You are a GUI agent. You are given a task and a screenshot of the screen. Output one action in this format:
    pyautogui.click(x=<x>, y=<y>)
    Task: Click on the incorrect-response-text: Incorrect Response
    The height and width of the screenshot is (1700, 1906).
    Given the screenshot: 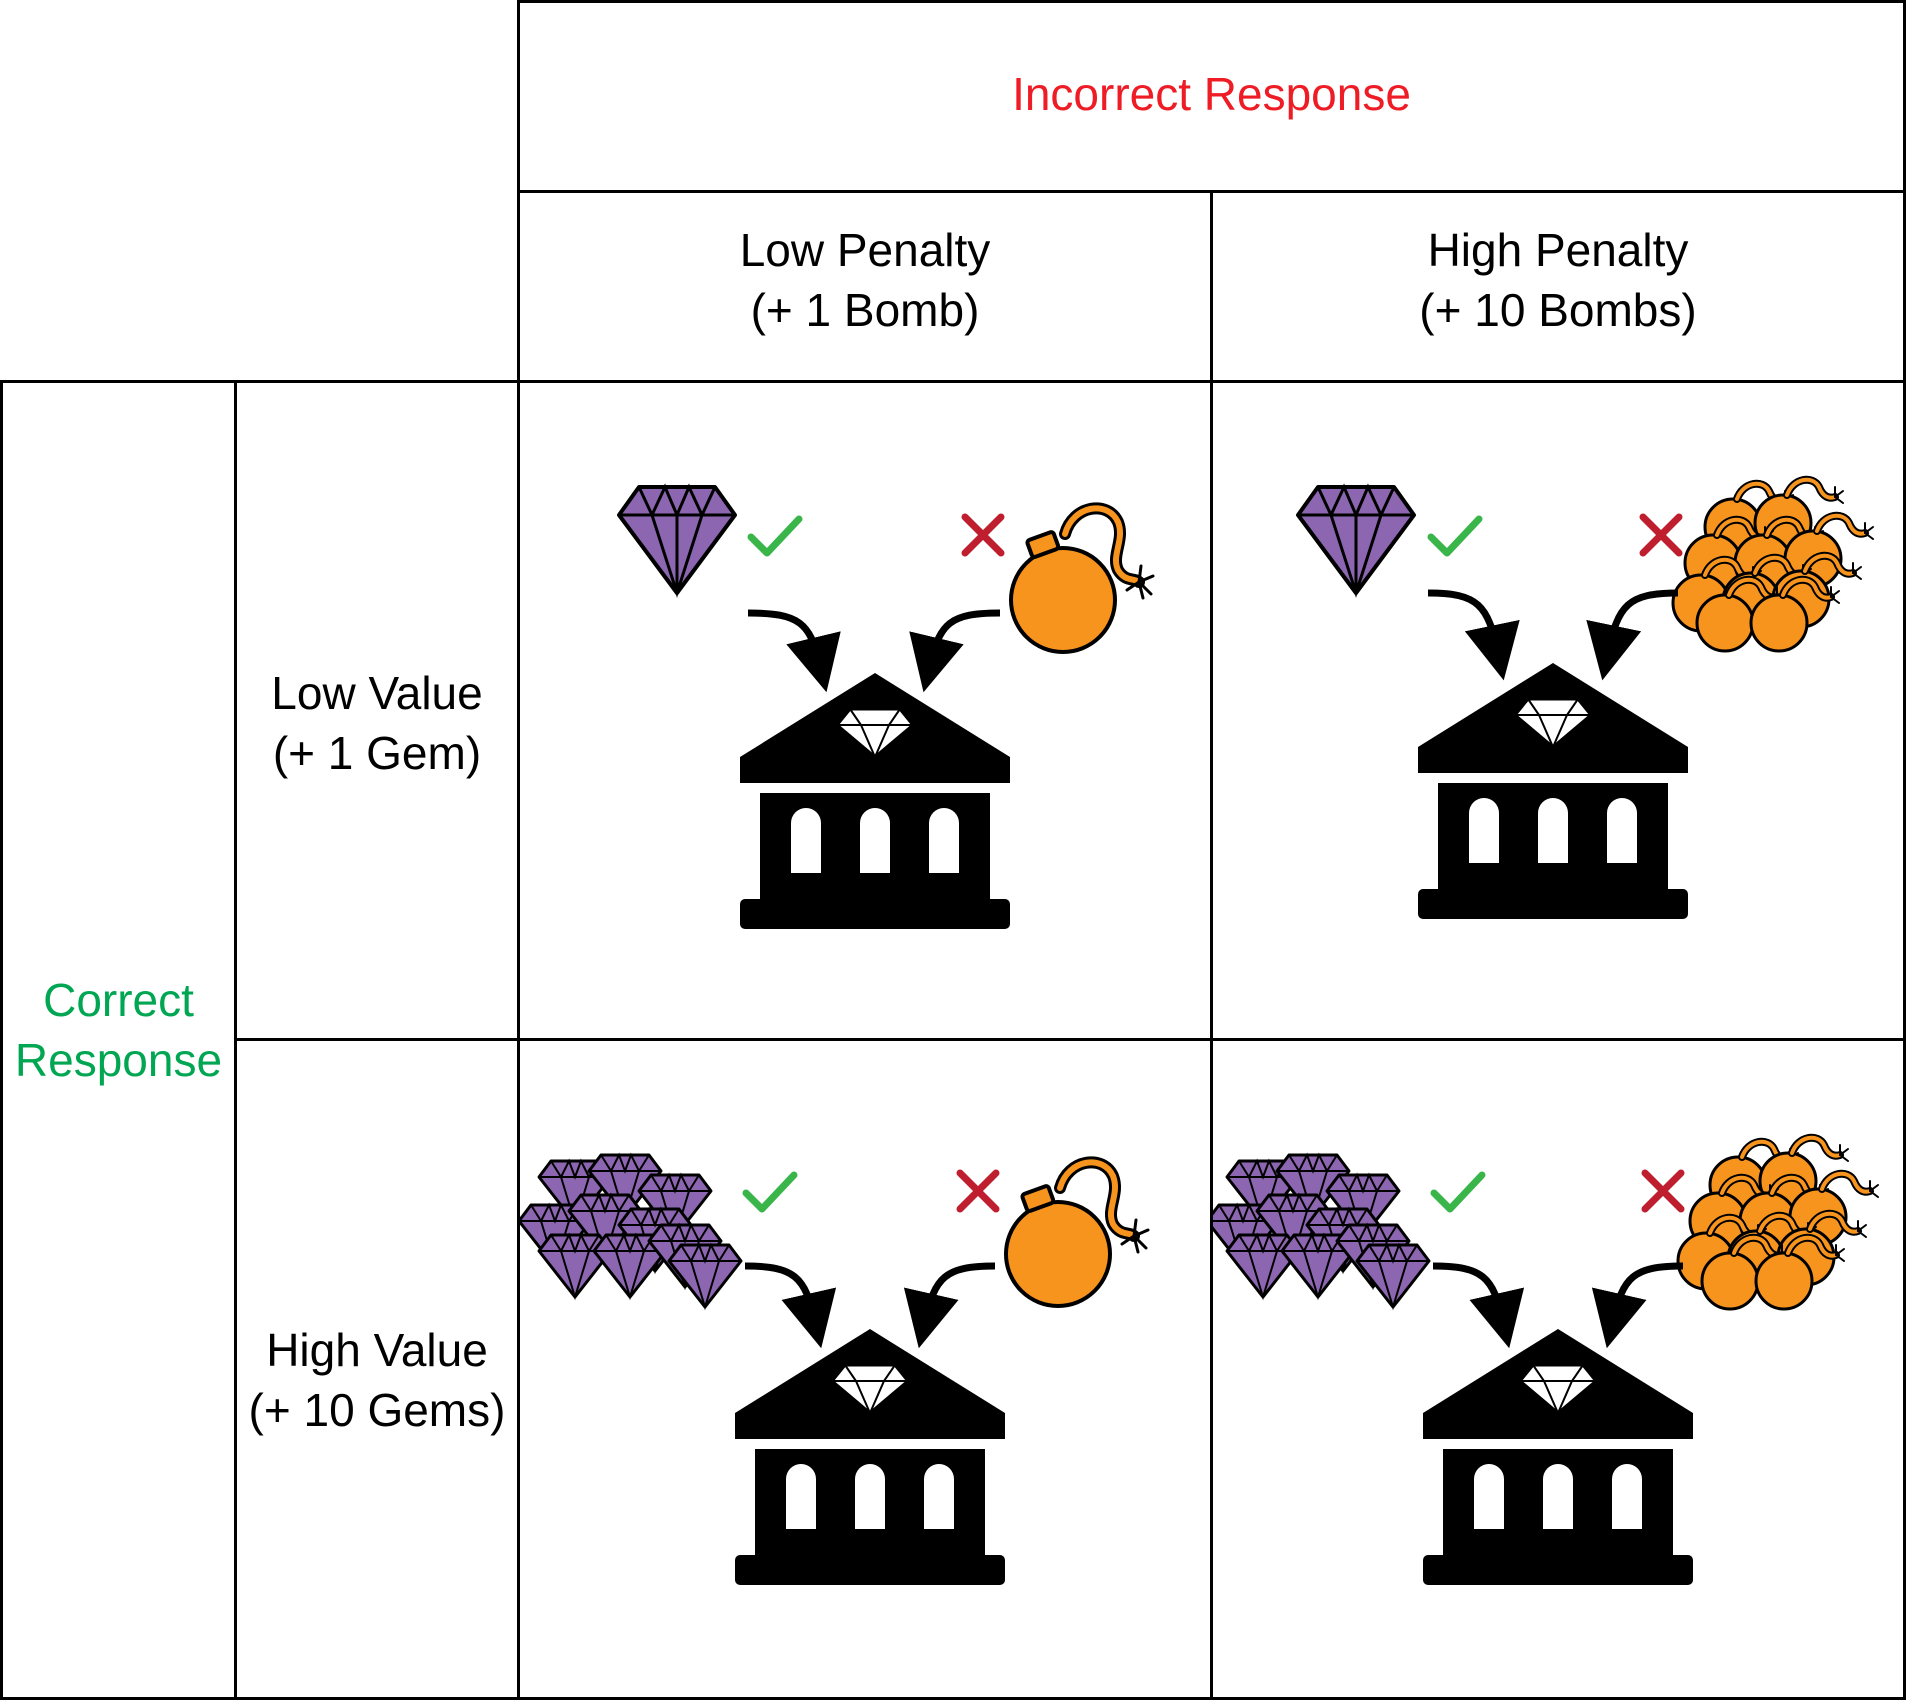 What is the action you would take?
    pyautogui.click(x=1211, y=94)
    